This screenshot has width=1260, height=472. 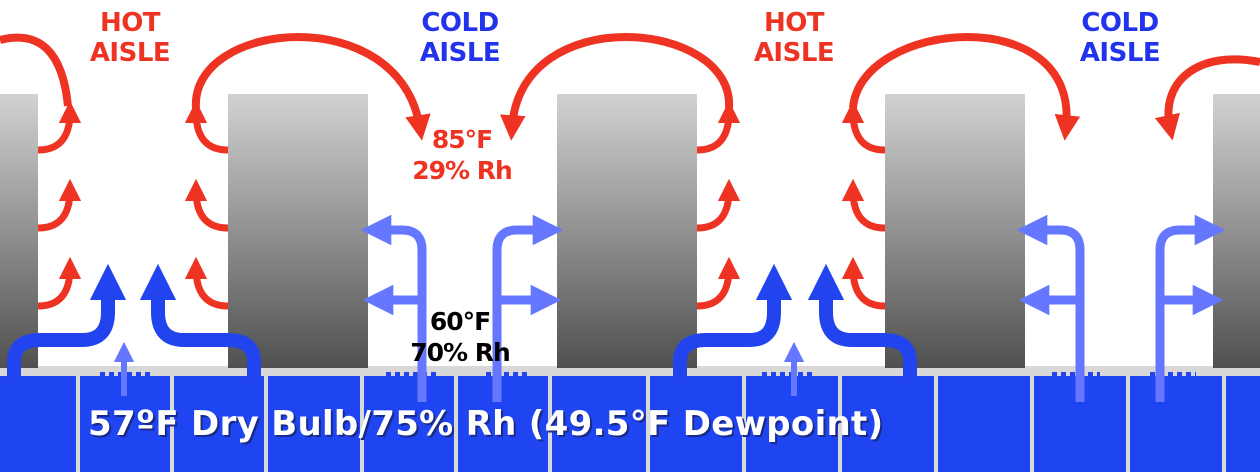 I want to click on cold-air-temperature: 60°F, so click(x=460, y=321).